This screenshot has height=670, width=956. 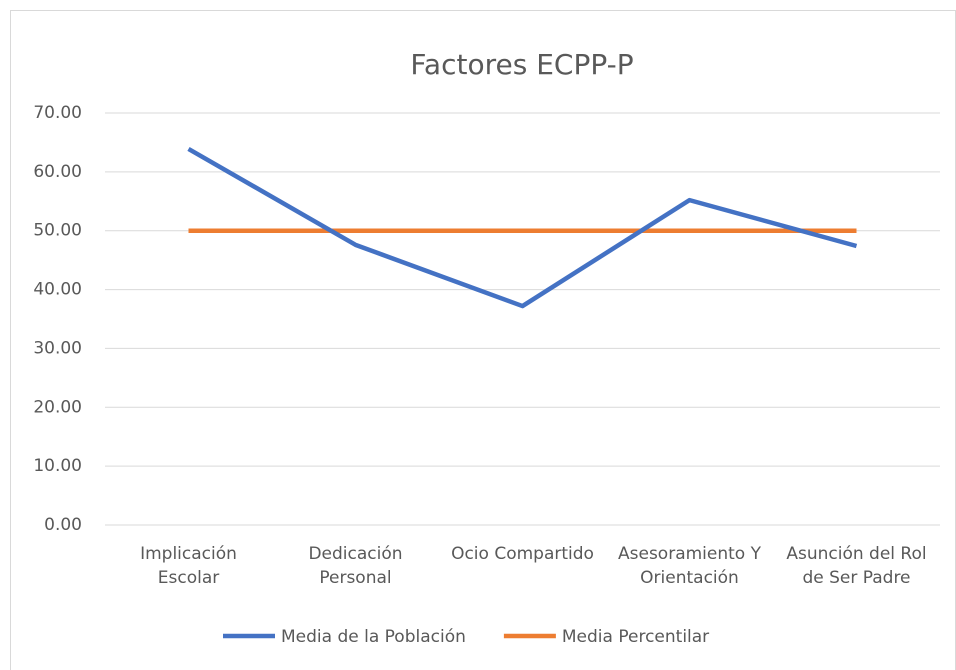 What do you see at coordinates (57, 113) in the screenshot?
I see `y-tick-label: 70.00` at bounding box center [57, 113].